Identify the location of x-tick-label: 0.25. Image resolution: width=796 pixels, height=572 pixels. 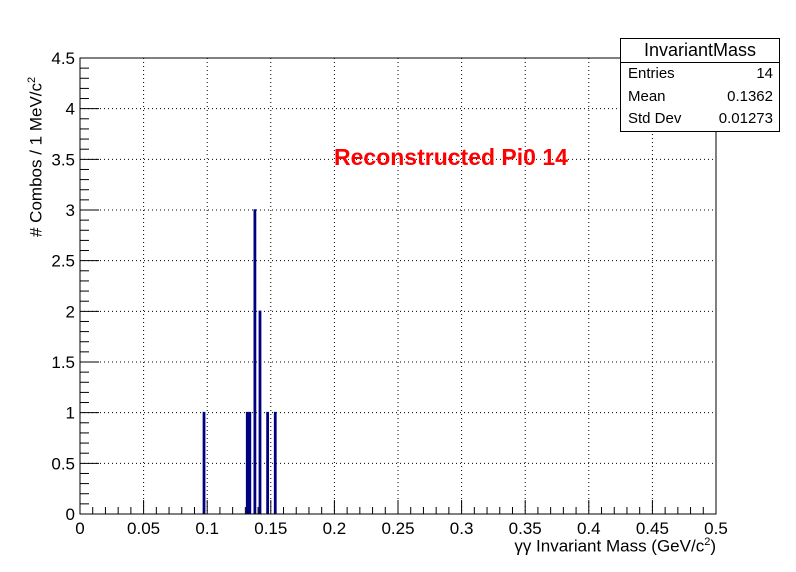
(397, 528).